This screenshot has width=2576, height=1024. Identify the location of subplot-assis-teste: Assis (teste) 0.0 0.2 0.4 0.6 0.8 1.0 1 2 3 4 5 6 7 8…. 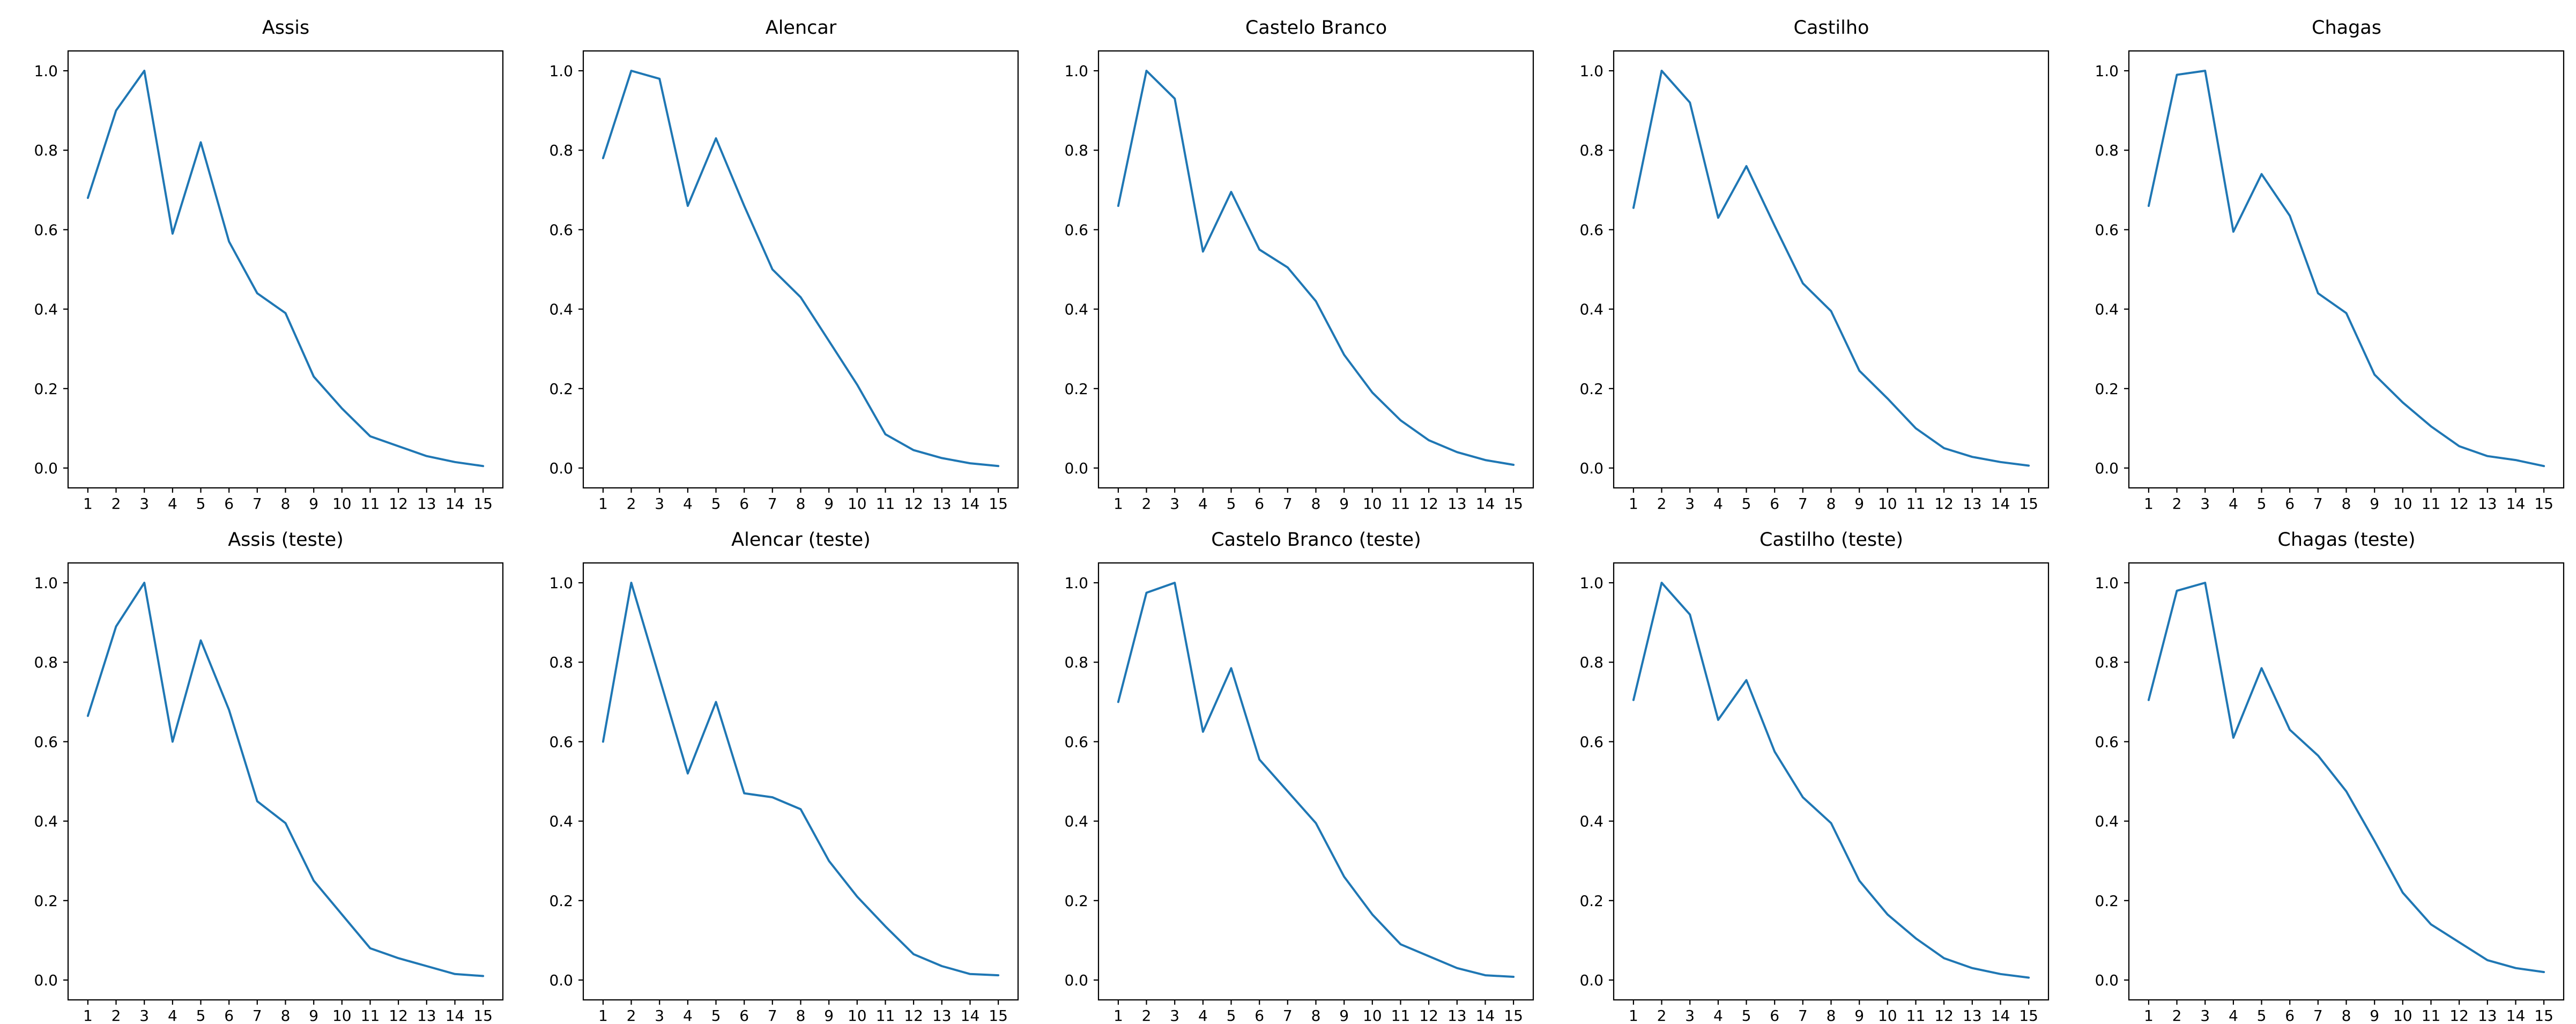
(257, 768).